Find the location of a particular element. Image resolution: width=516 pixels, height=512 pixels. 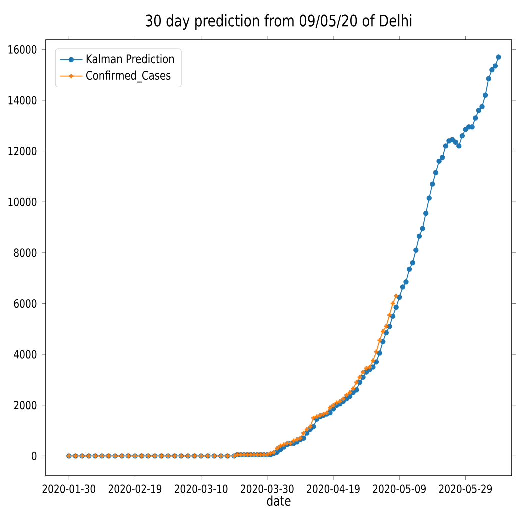

y-tick-label: 2000 is located at coordinates (25, 405).